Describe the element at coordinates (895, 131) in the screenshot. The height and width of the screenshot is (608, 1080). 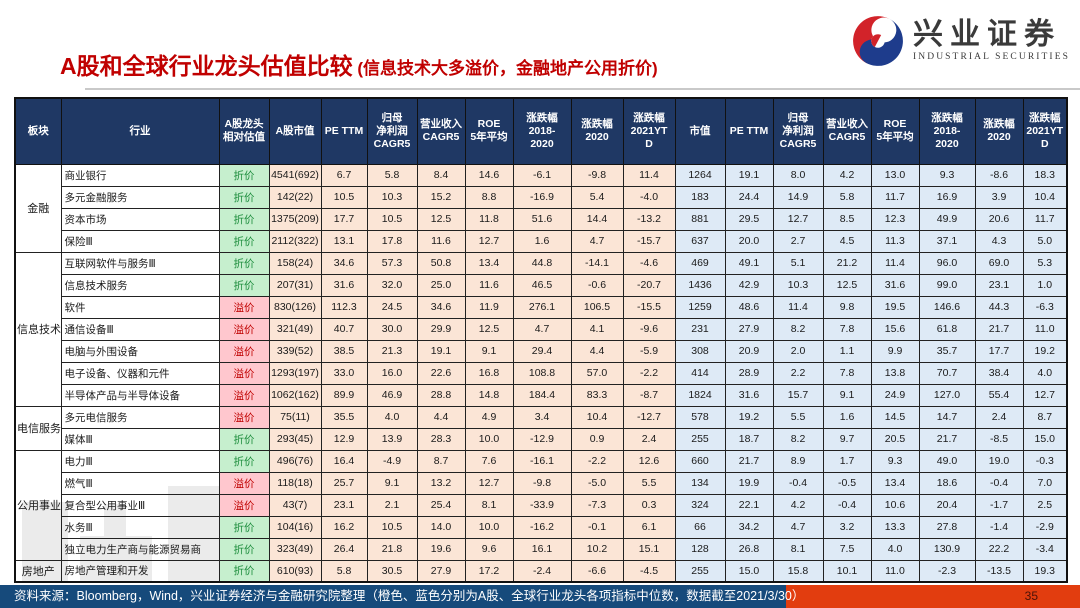
I see `col-header-15: ROE 5年平均` at that location.